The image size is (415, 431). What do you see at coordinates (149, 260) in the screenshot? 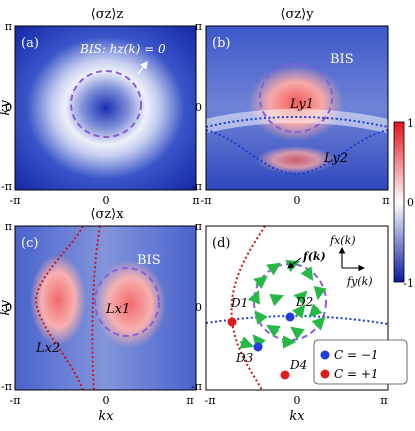
I see `panel-c-bis-label: BIS` at bounding box center [149, 260].